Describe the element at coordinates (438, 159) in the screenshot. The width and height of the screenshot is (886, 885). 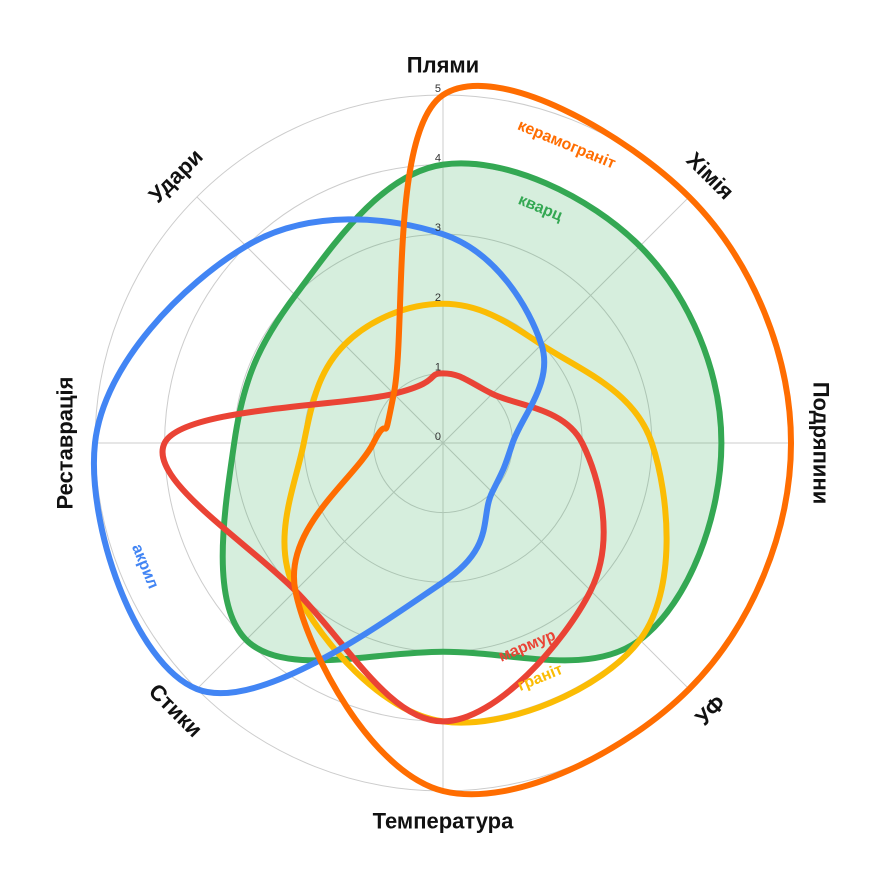
I see `tick-label: 4` at that location.